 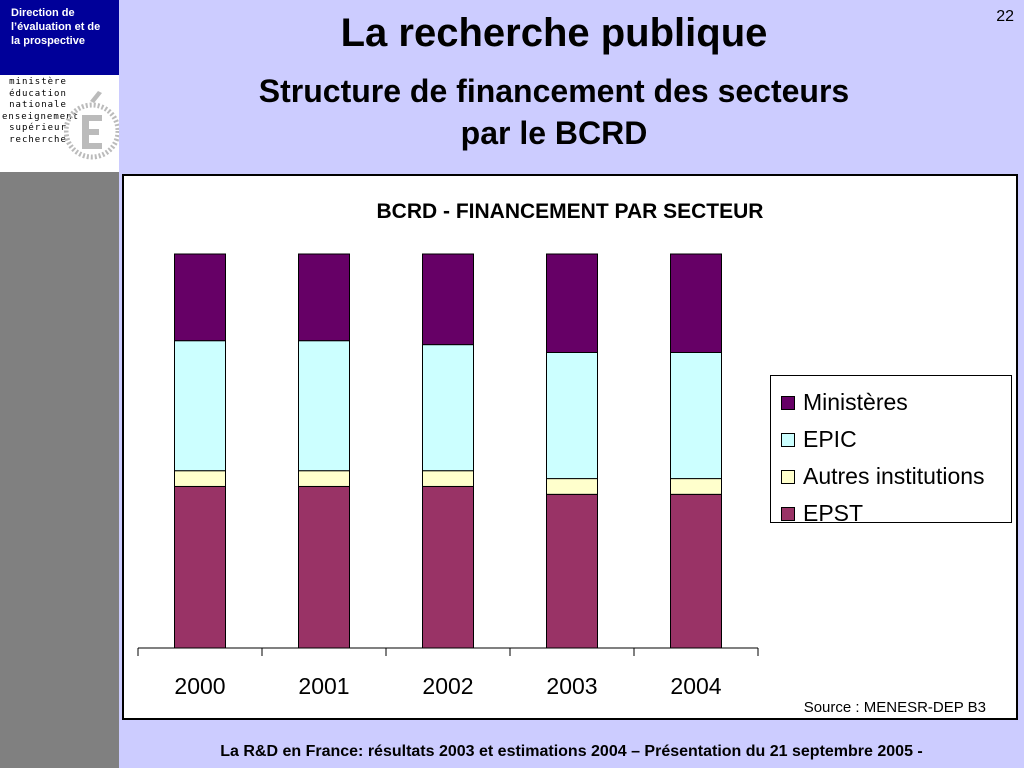 I want to click on bar-2004-minist-res, so click(x=696, y=303).